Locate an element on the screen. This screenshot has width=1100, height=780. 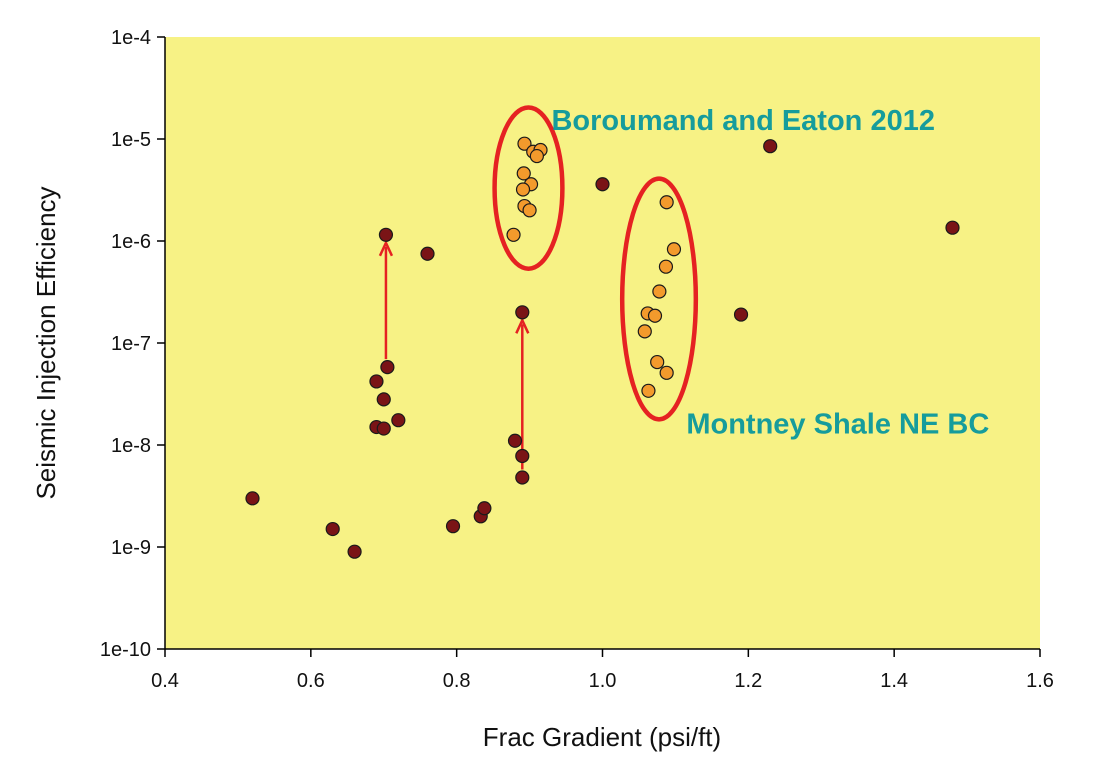
x-tick-label: 1.0 is located at coordinates (603, 681).